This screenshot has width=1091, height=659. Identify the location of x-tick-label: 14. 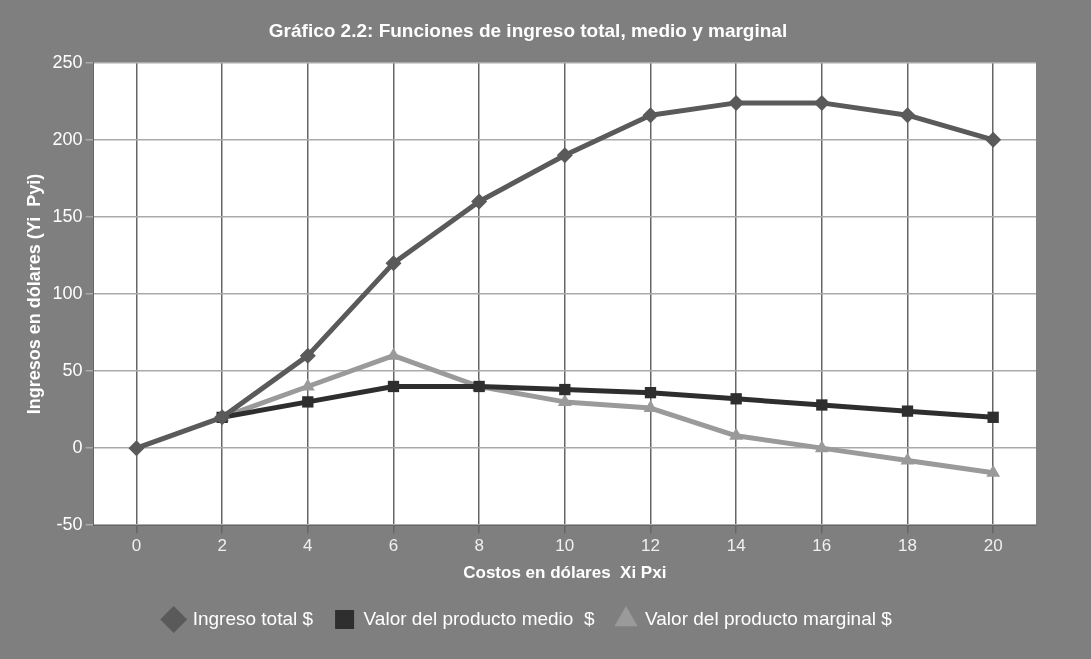
(736, 546).